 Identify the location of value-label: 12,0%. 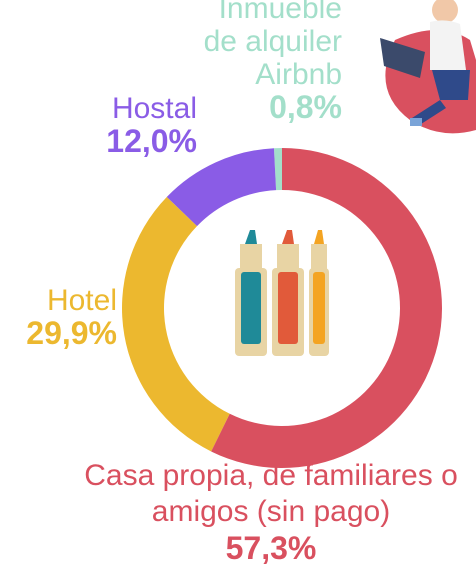
(151, 141).